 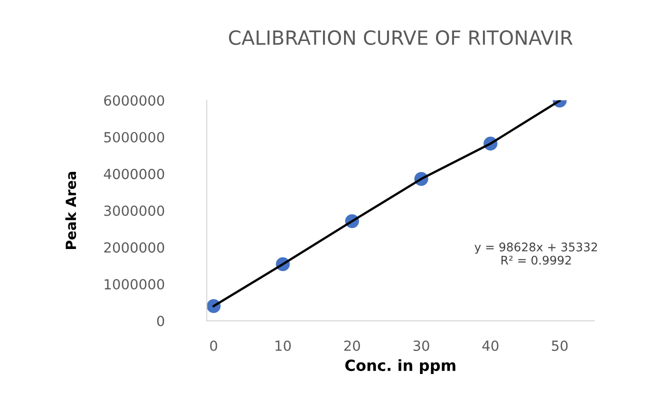 I want to click on y-tick-label: 5000000, so click(x=134, y=137).